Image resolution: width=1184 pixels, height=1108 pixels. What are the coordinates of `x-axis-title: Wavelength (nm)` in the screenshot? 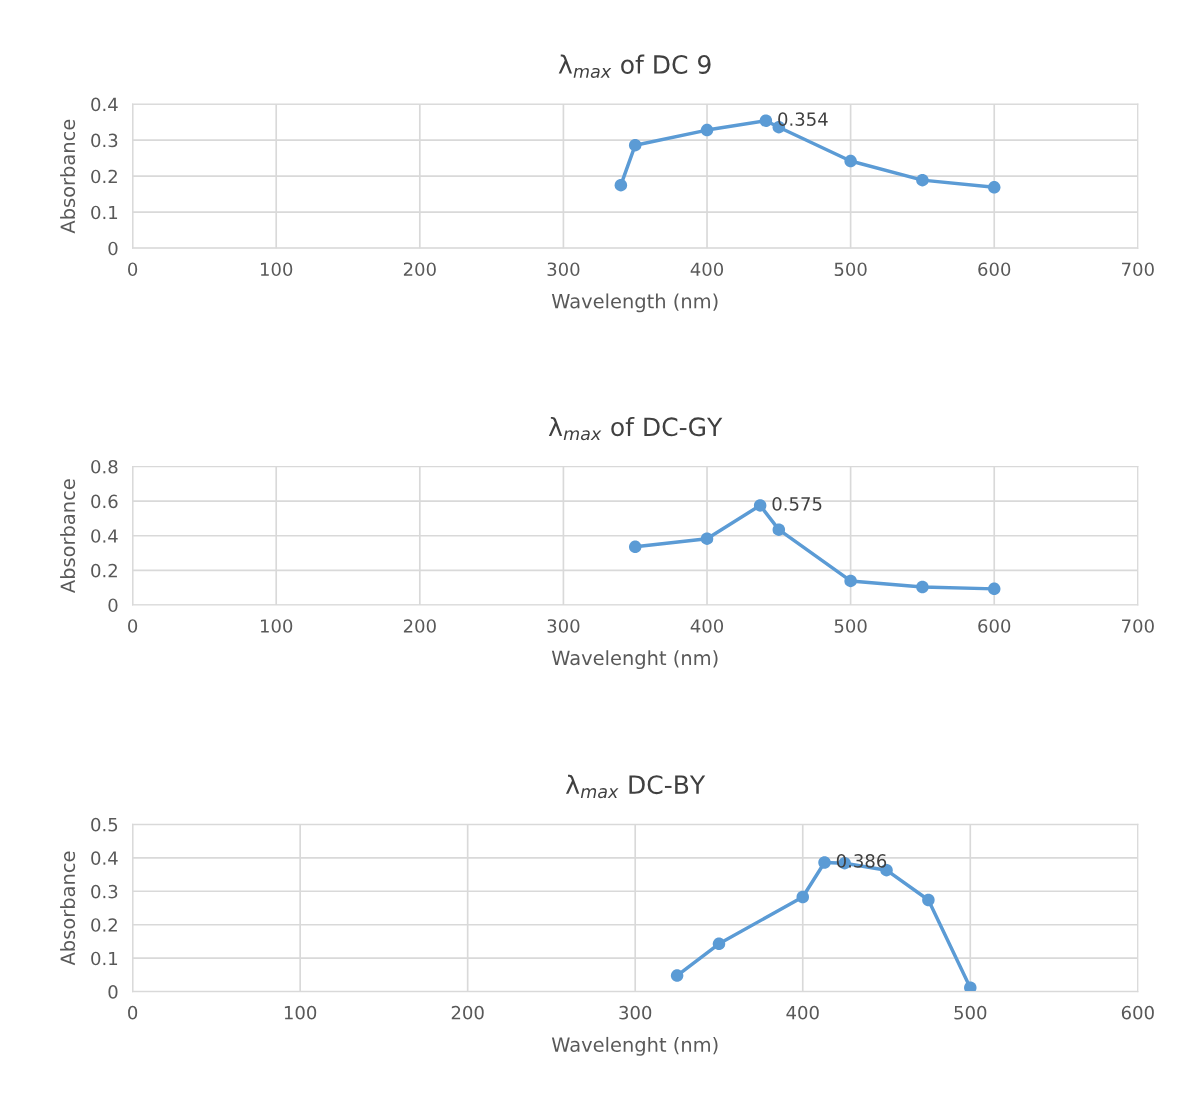 It's located at (634, 303).